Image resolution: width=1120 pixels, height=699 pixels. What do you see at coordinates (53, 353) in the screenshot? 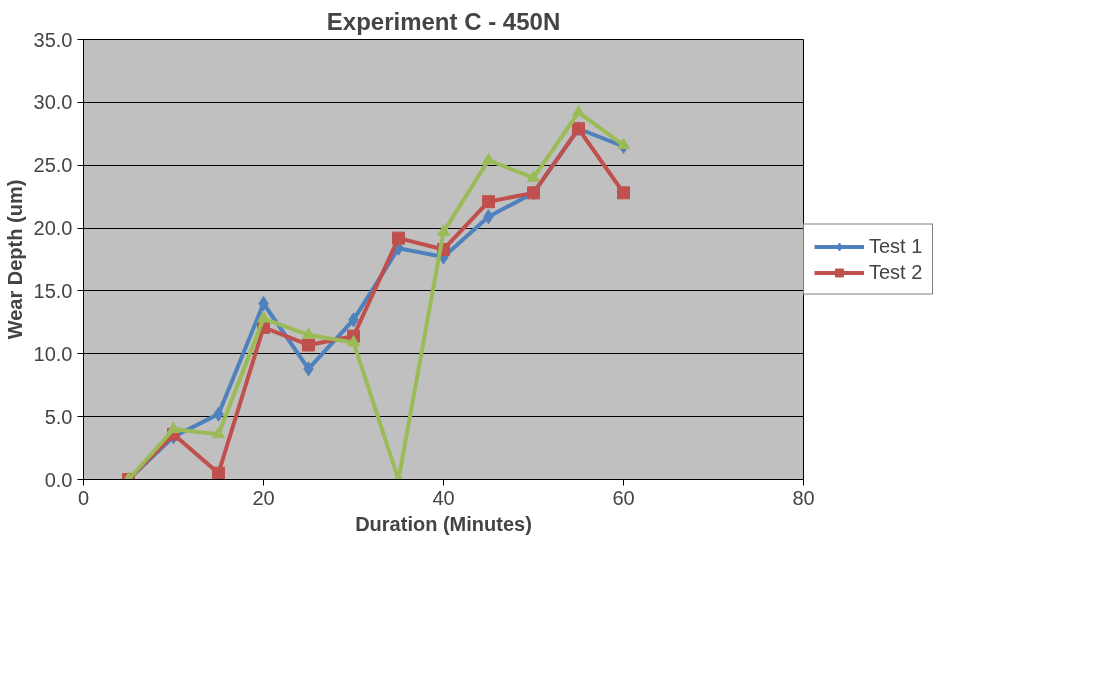
I see `y-tick-label: 10.0` at bounding box center [53, 353].